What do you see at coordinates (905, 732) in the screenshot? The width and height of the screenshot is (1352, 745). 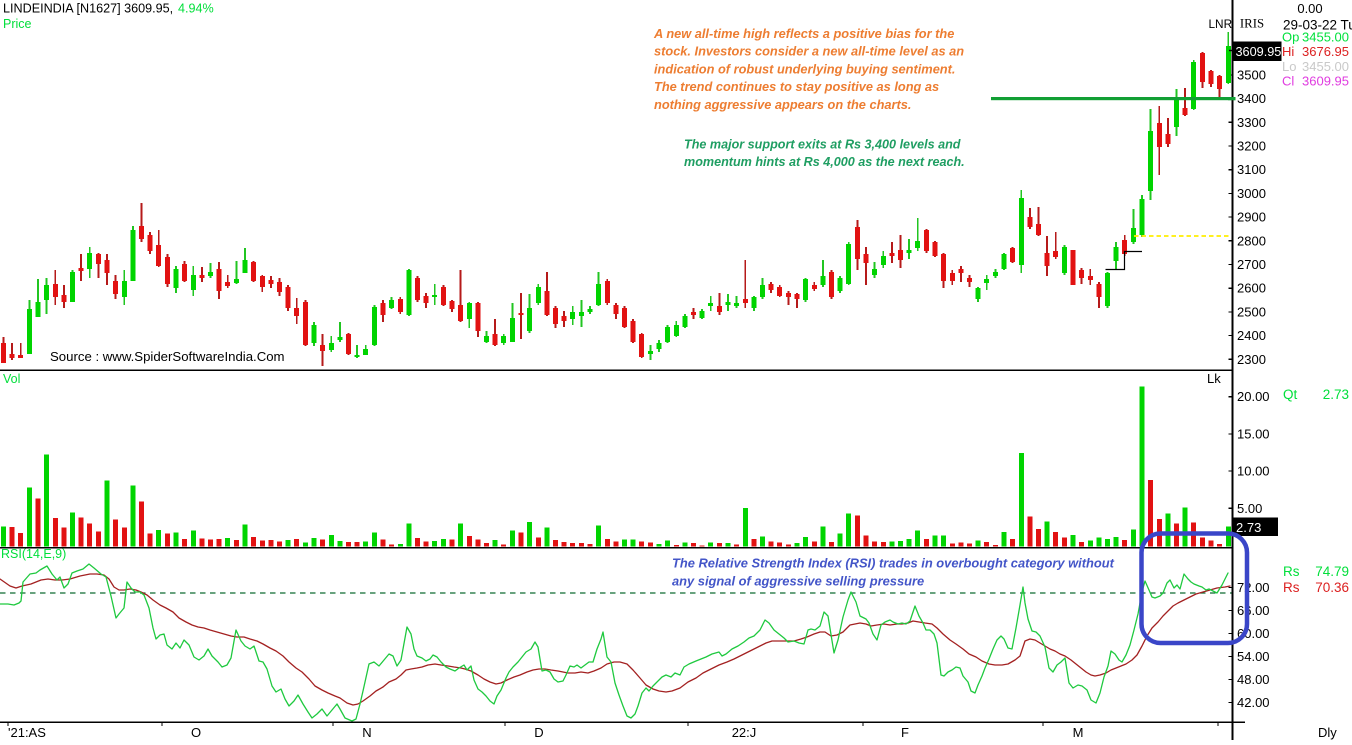 I see `svg-text: F` at bounding box center [905, 732].